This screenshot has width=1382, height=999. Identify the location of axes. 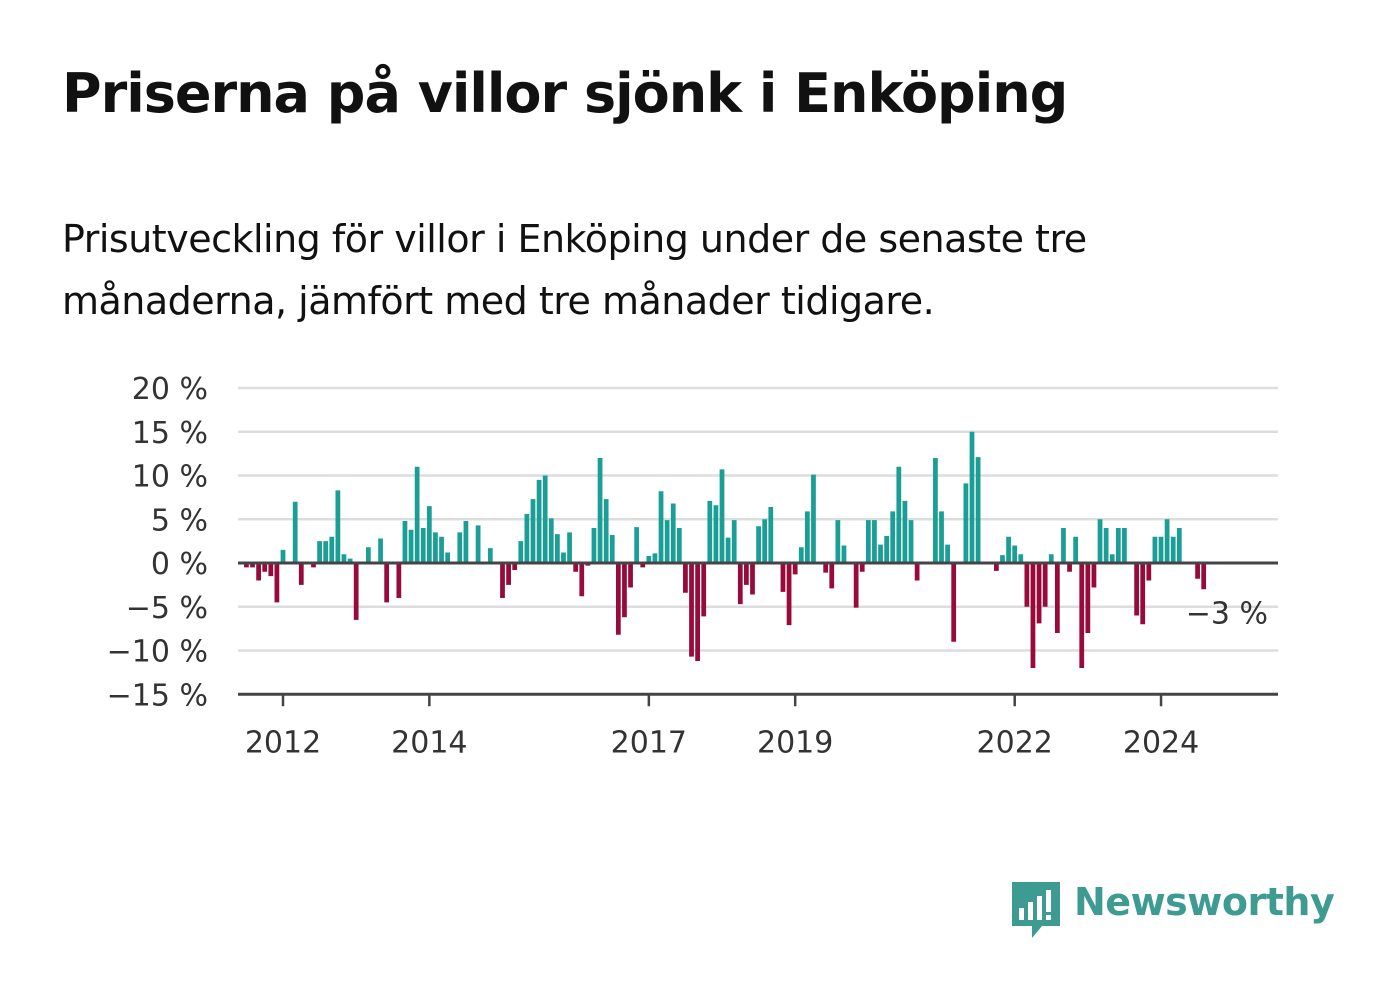
(758, 634).